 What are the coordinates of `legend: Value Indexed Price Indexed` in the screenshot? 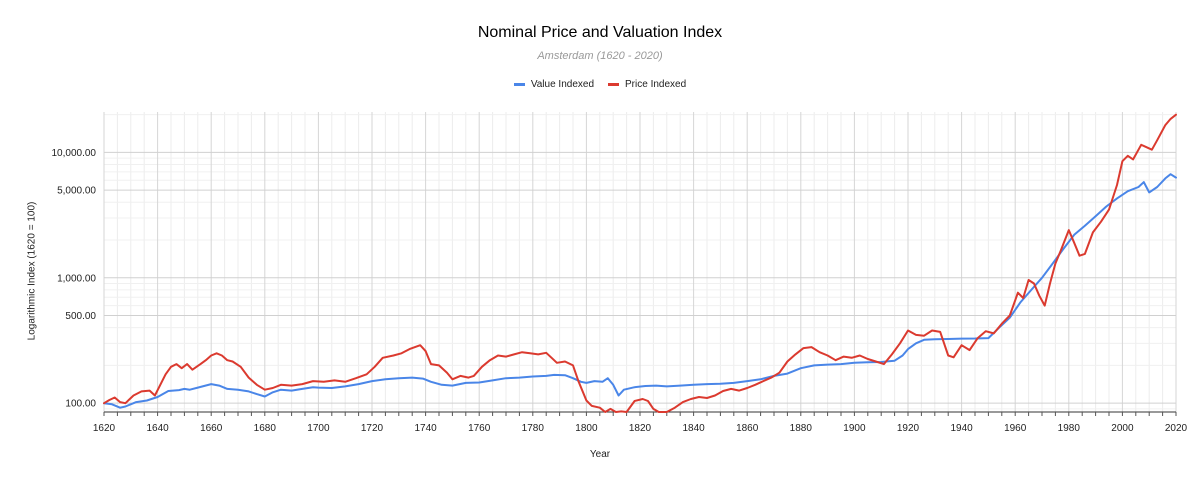 It's located at (600, 84).